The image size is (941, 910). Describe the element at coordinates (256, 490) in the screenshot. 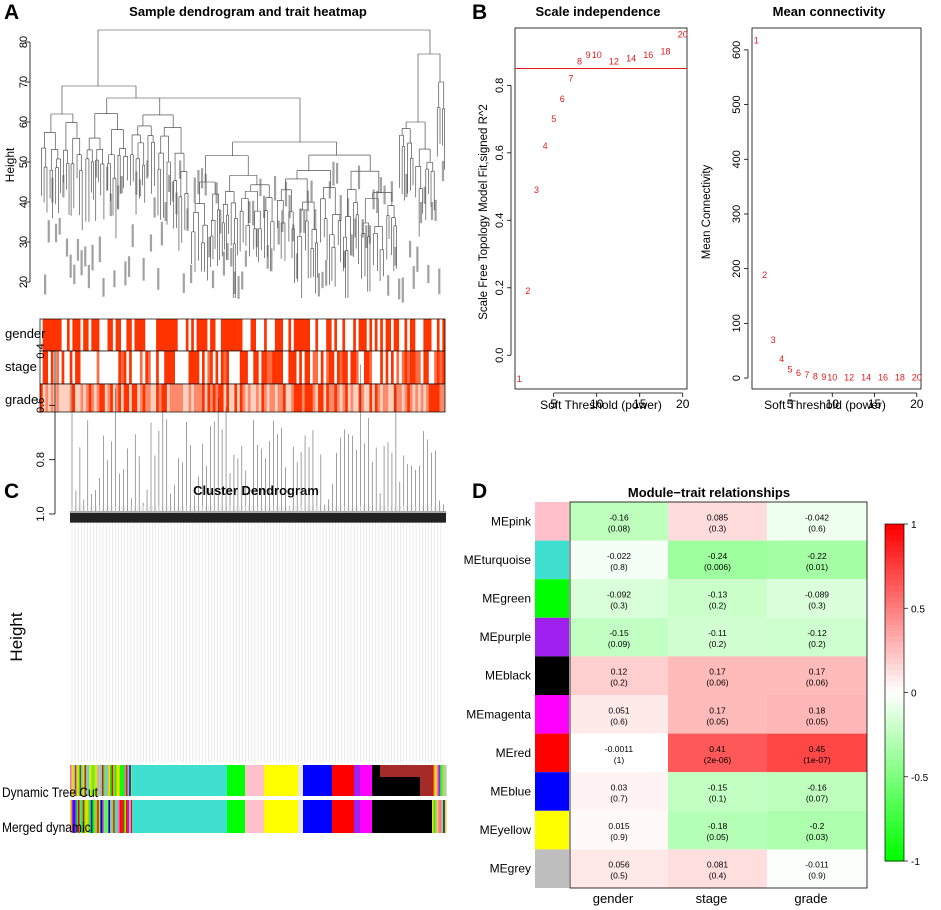

I see `cluster-dendrogram-title: Cluster Dendrogram` at that location.